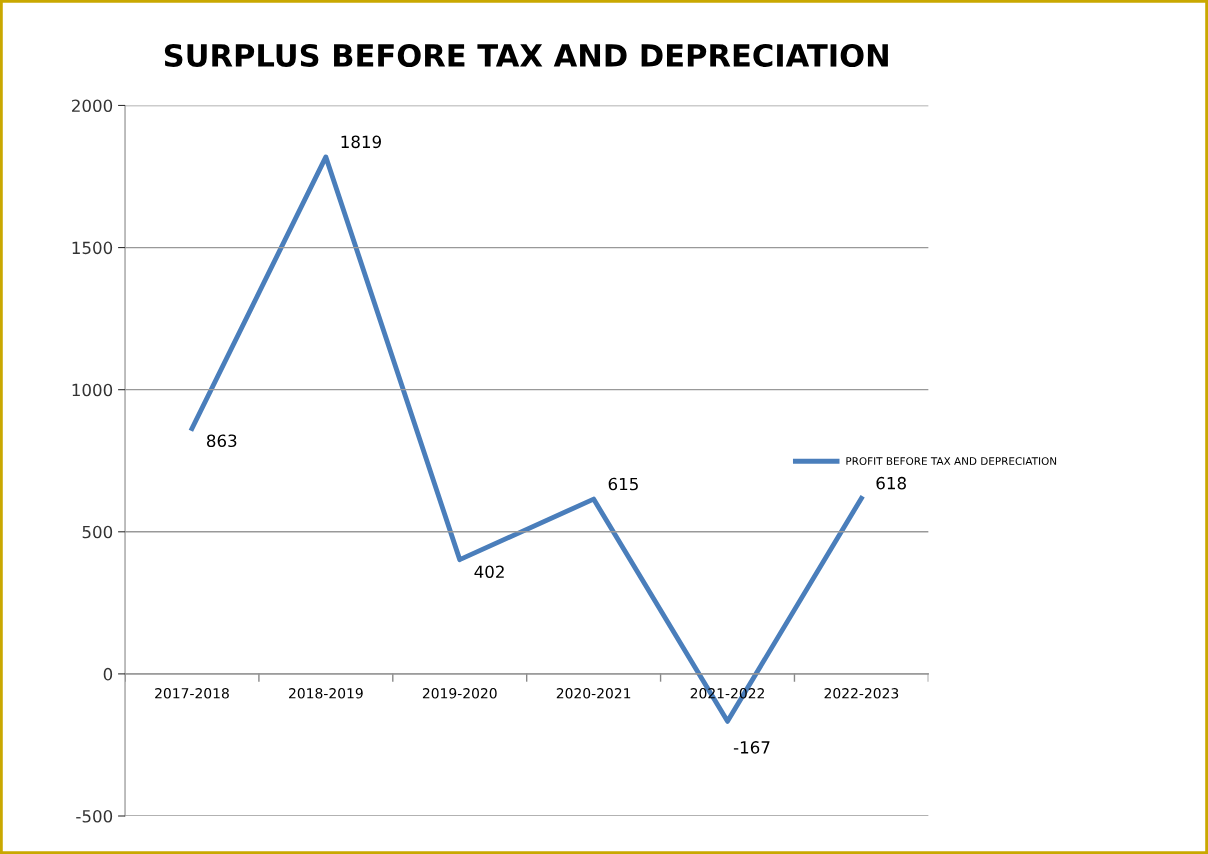 This screenshot has width=1208, height=854. What do you see at coordinates (92, 248) in the screenshot?
I see `y-tick-label: 1500` at bounding box center [92, 248].